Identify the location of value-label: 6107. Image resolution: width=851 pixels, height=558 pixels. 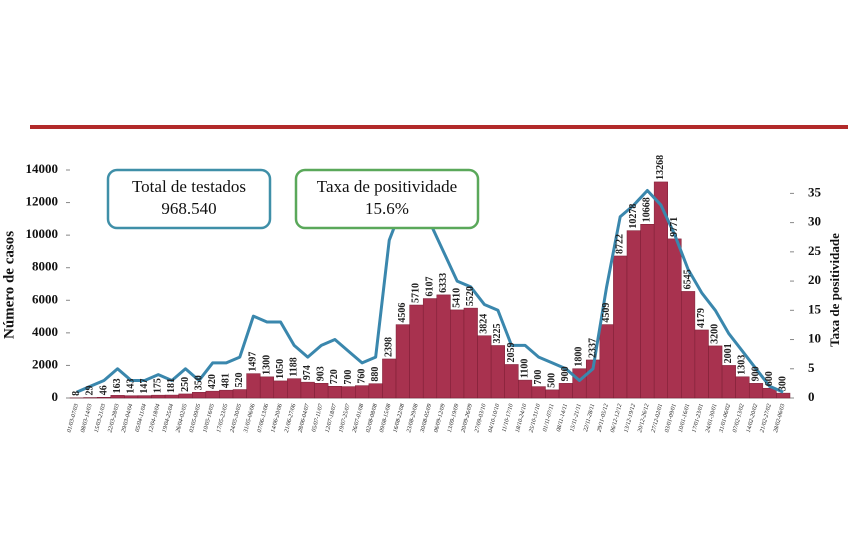
(429, 287).